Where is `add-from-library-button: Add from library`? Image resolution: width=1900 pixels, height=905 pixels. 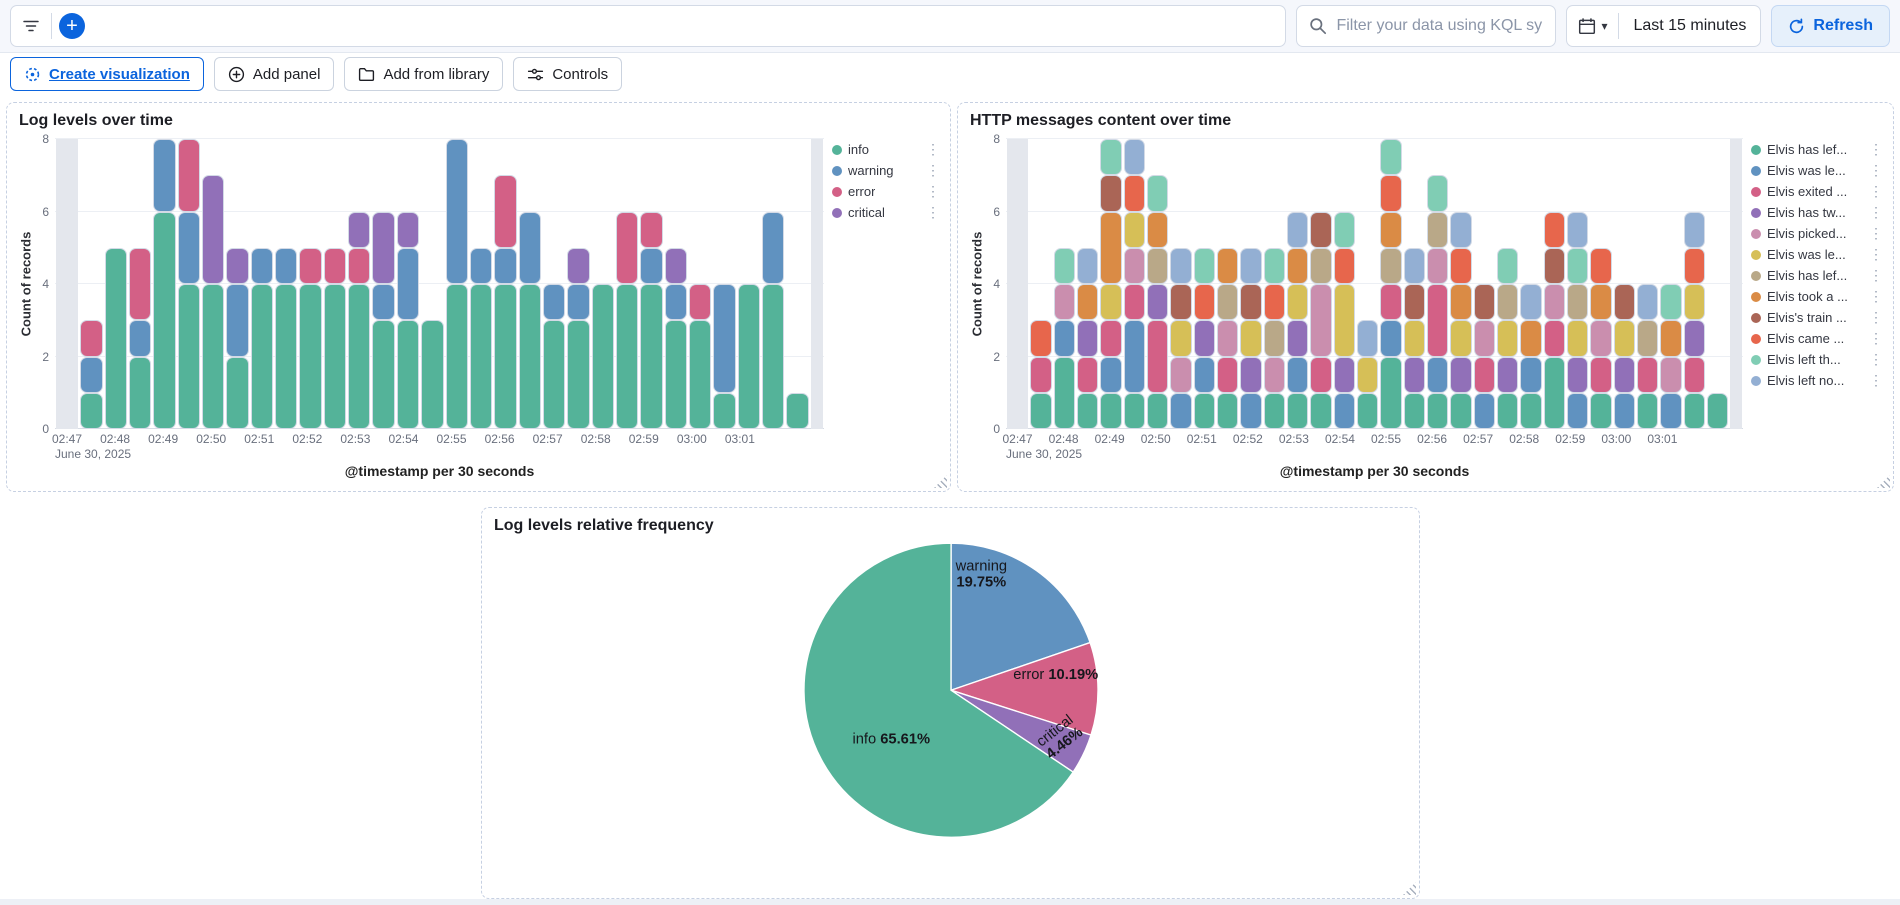 add-from-library-button: Add from library is located at coordinates (424, 74).